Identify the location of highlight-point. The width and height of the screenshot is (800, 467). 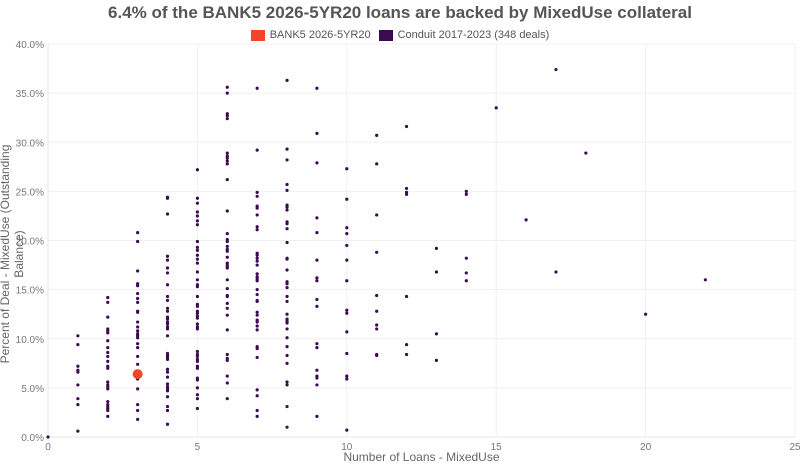
(137, 374).